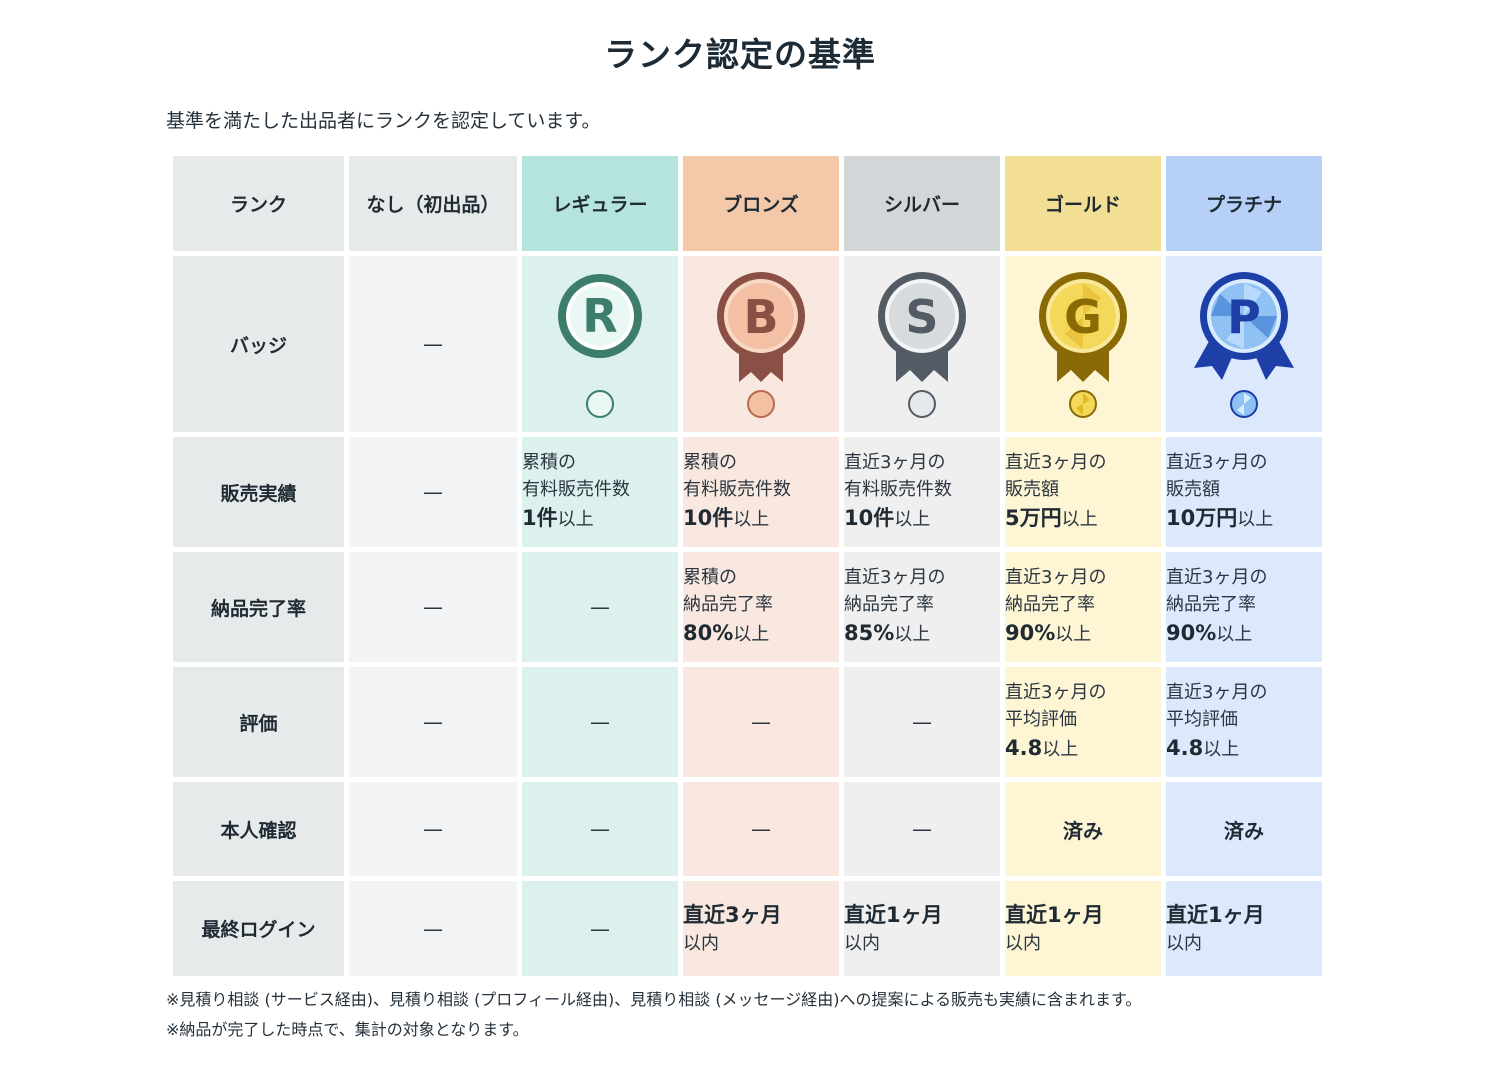  What do you see at coordinates (922, 722) in the screenshot?
I see `rating-silver: —` at bounding box center [922, 722].